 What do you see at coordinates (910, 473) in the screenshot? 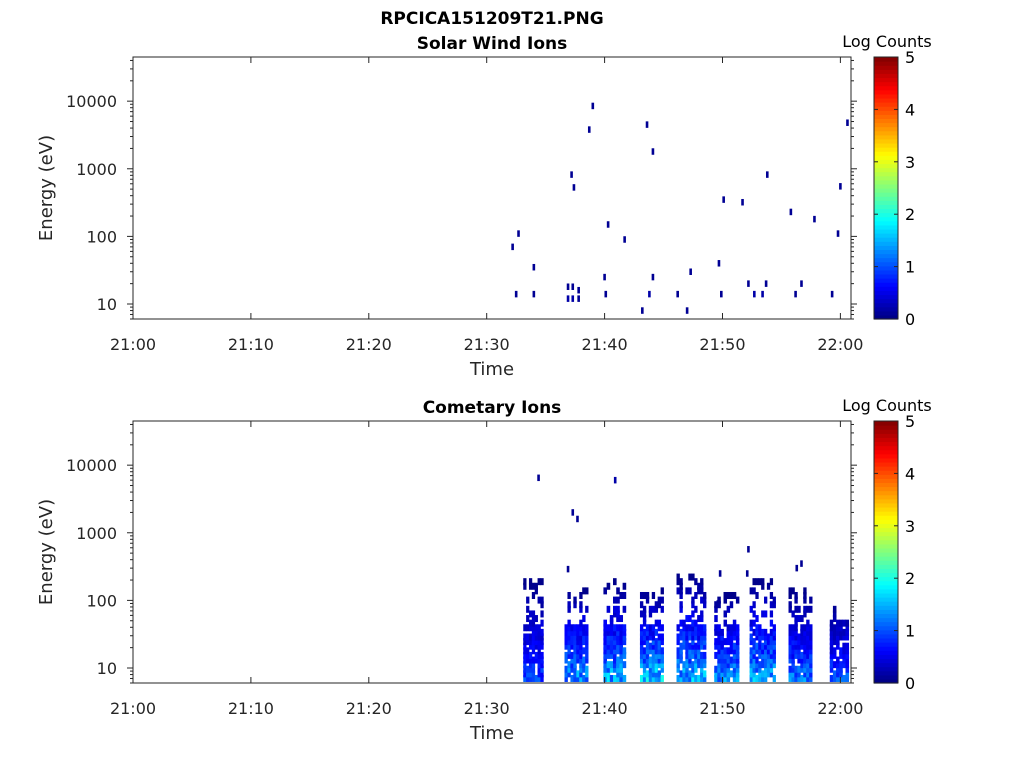
I see `colorbar-tick-label: 4` at bounding box center [910, 473].